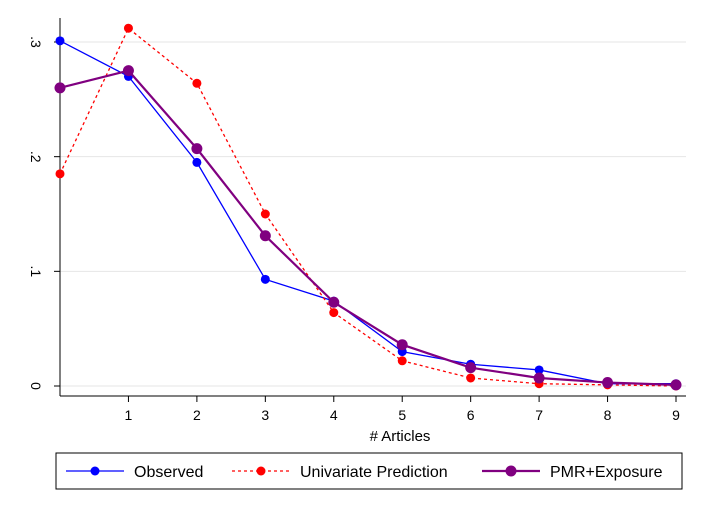 The height and width of the screenshot is (513, 706). Describe the element at coordinates (36, 157) in the screenshot. I see `y-tick-label: .2` at that location.